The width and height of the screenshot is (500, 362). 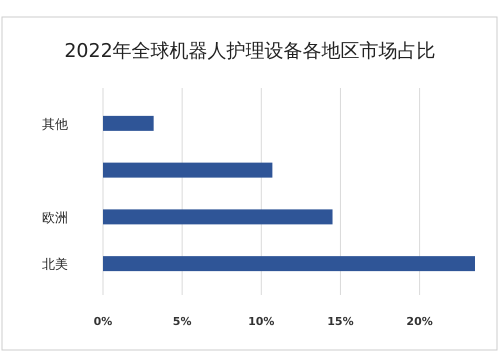 What do you see at coordinates (55, 264) in the screenshot?
I see `y-tick-label: 北美` at bounding box center [55, 264].